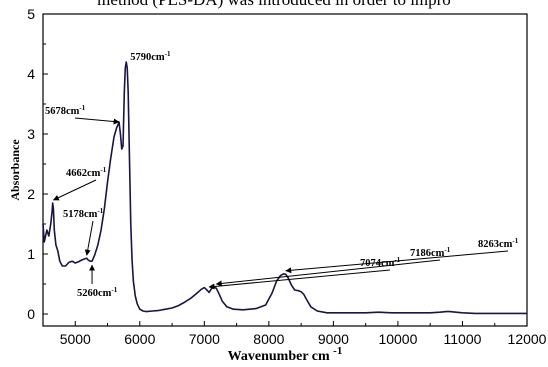  I want to click on y-axis-title: Absorbance, so click(15, 170).